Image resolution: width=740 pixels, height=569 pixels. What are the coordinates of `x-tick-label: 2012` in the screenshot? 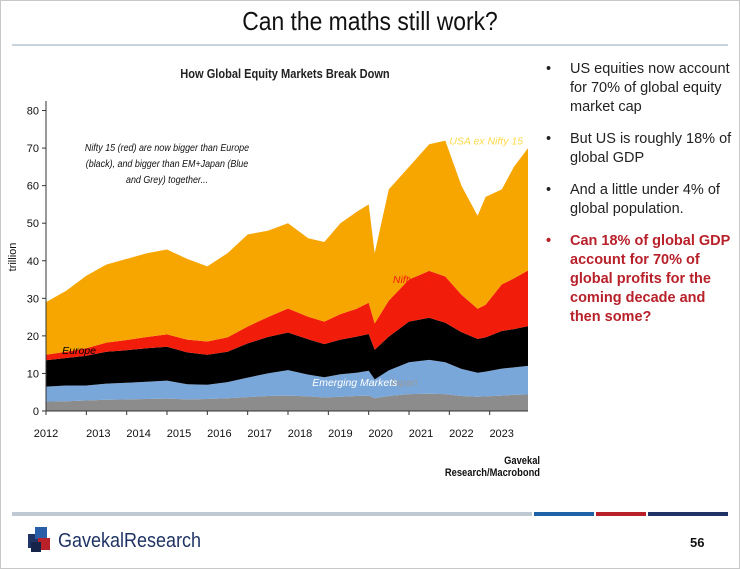 It's located at (46, 434).